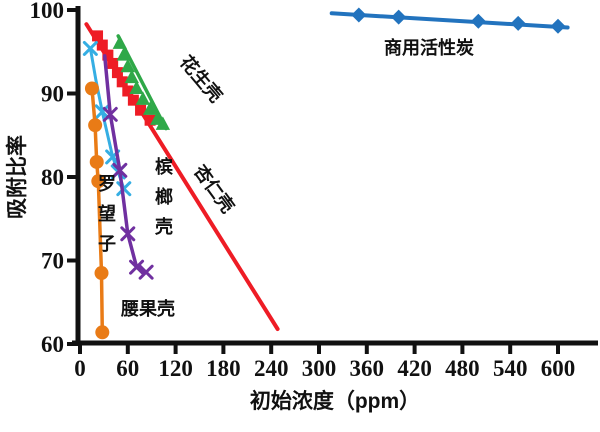 The width and height of the screenshot is (600, 432). What do you see at coordinates (510, 368) in the screenshot?
I see `x-tick-label: 540` at bounding box center [510, 368].